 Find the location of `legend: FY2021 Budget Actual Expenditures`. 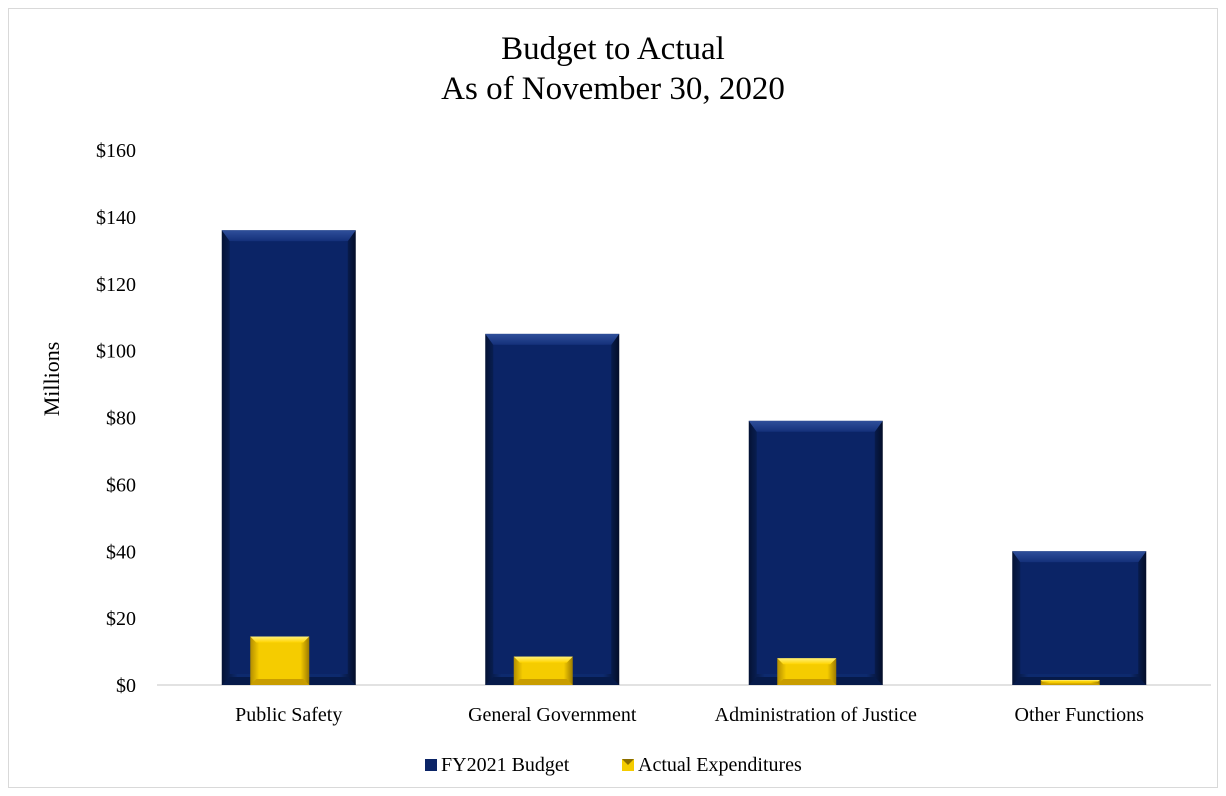

legend: FY2021 Budget Actual Expenditures is located at coordinates (613, 765).